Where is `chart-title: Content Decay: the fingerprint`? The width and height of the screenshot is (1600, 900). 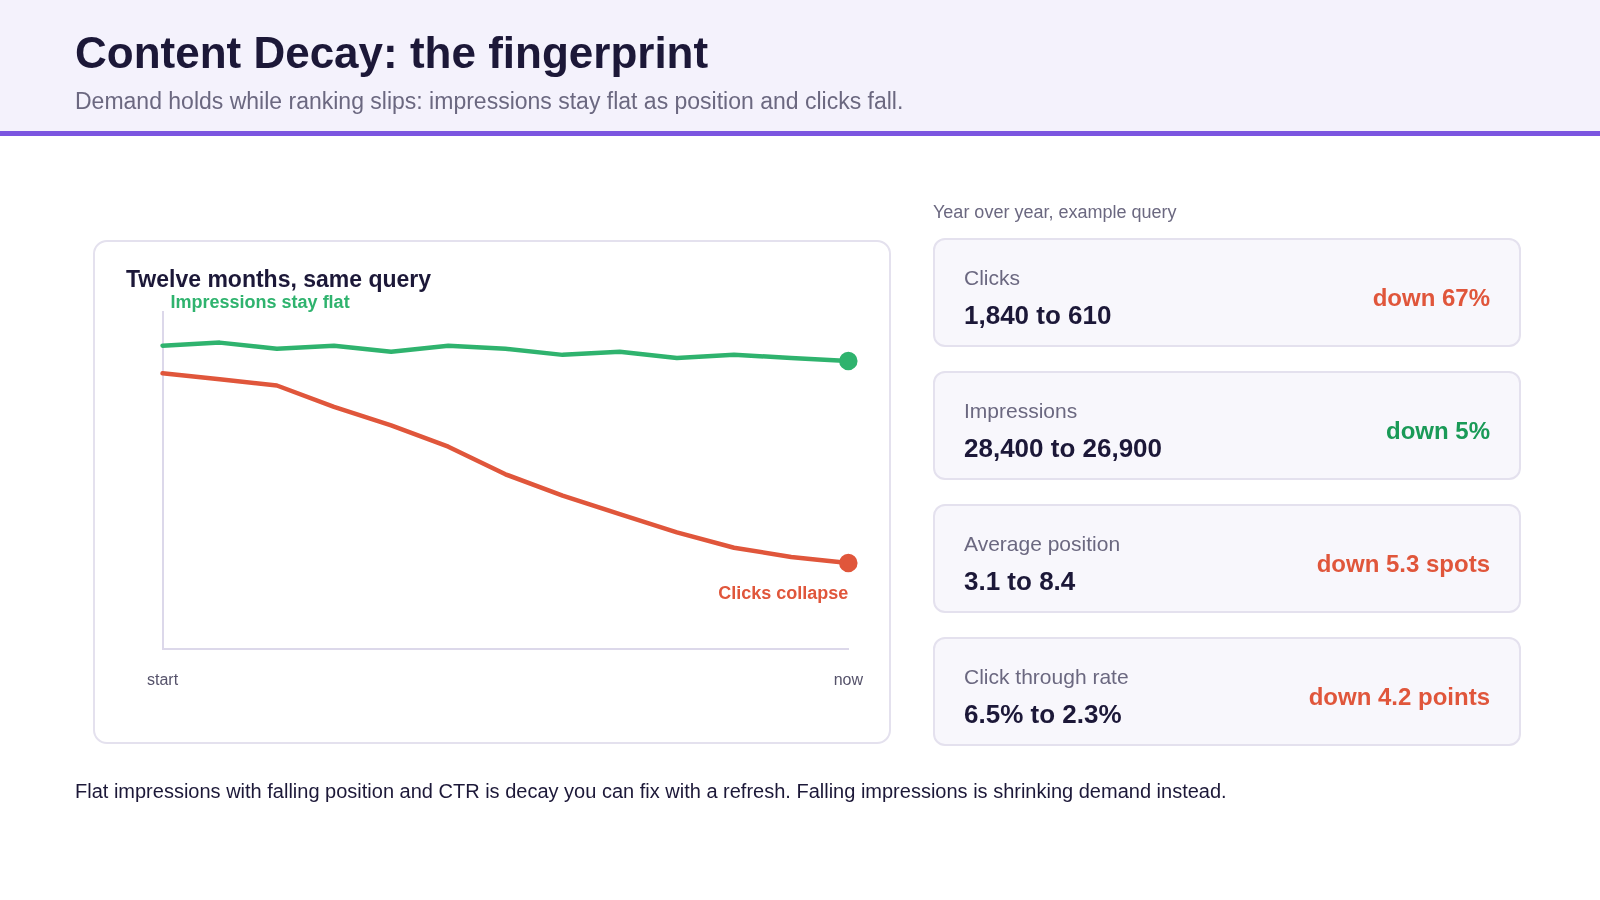 chart-title: Content Decay: the fingerprint is located at coordinates (392, 53).